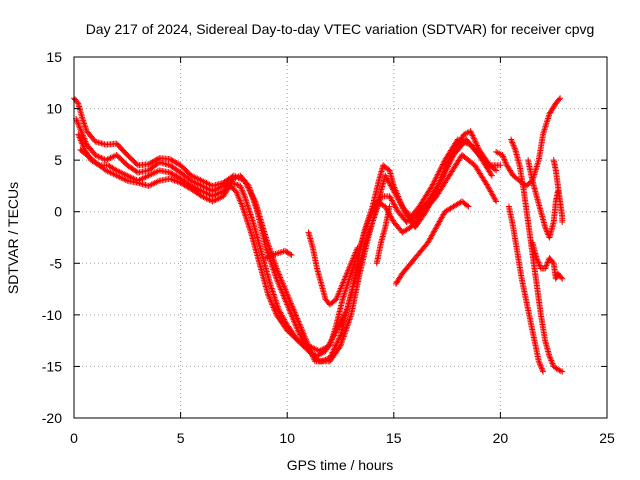 The image size is (640, 480). I want to click on y-tick-label: -10, so click(52, 315).